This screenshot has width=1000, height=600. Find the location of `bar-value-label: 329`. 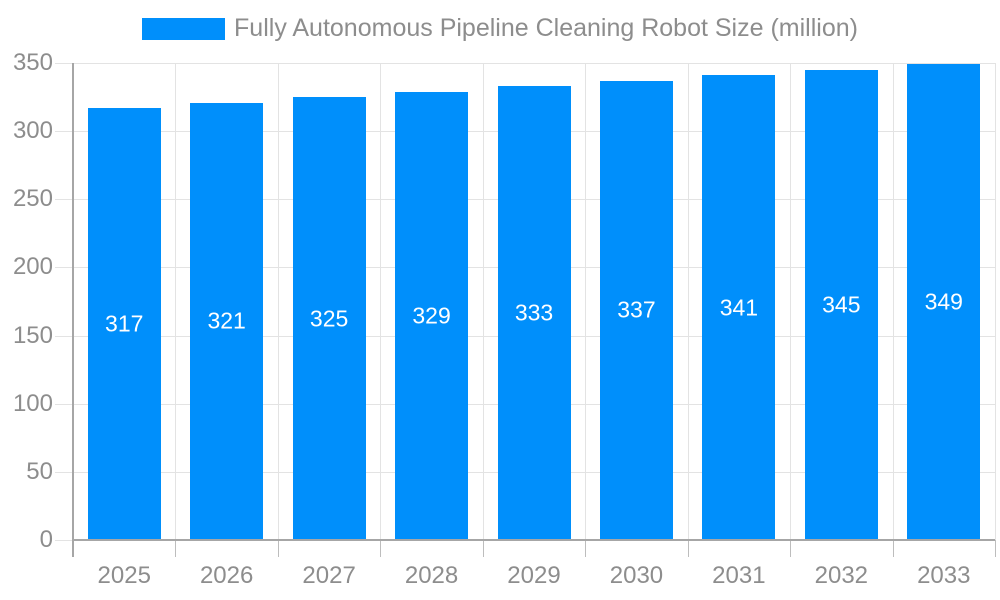

bar-value-label: 329 is located at coordinates (431, 315).